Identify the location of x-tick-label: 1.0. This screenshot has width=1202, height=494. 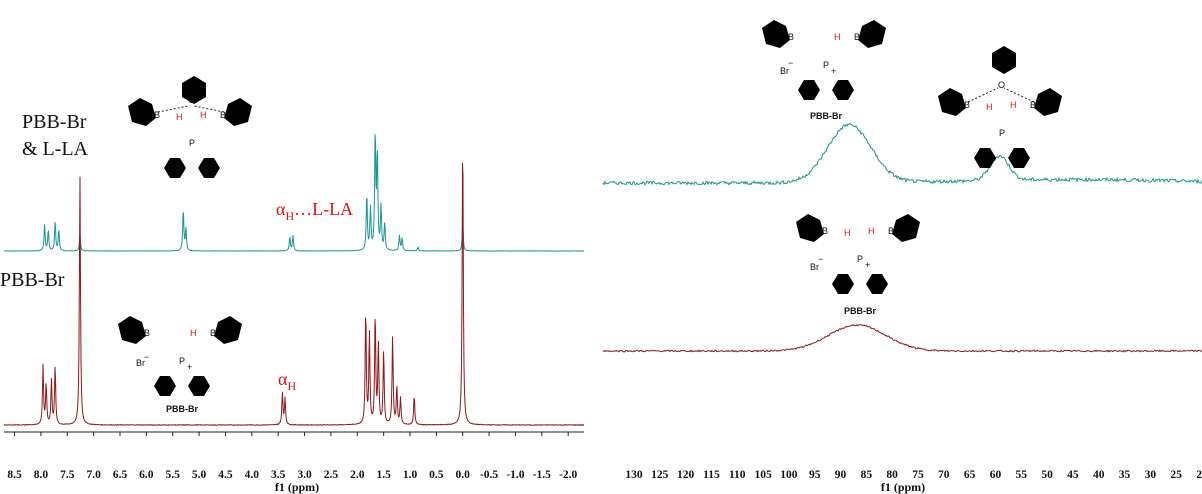
(410, 475).